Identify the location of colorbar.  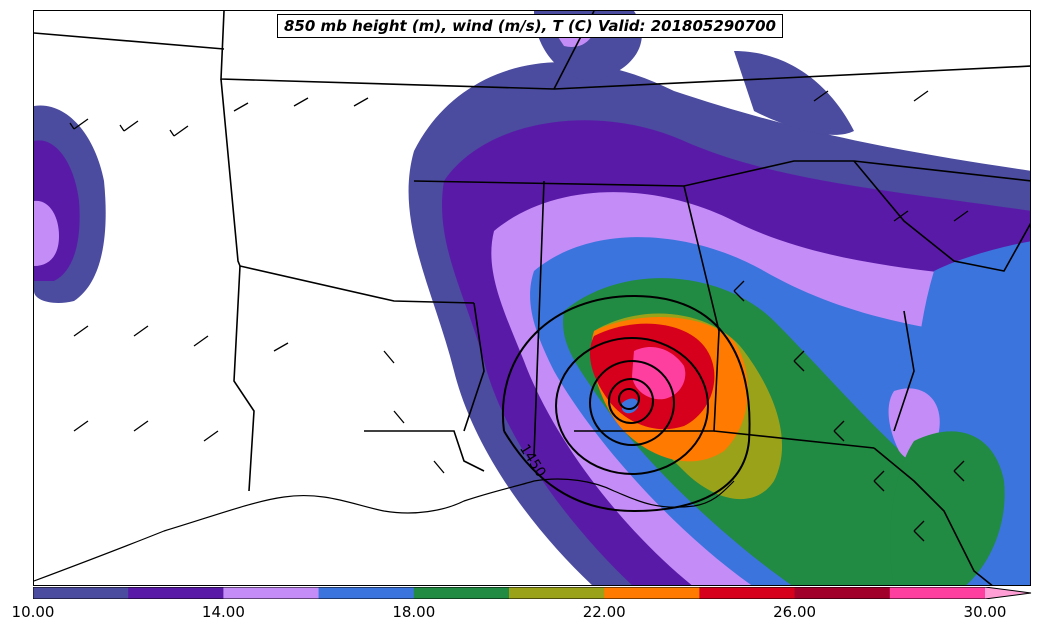
(532, 593).